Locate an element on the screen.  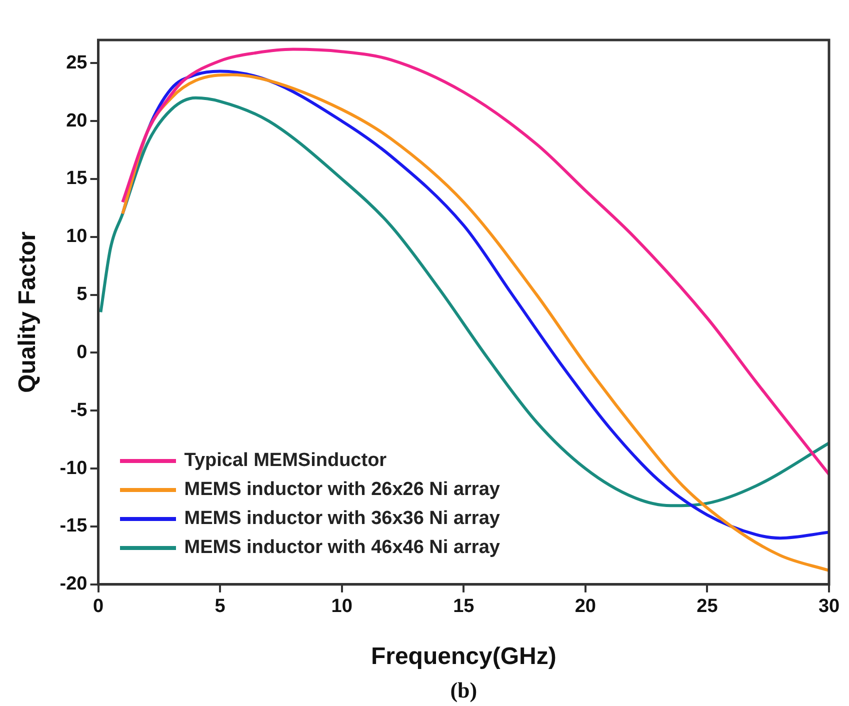
x-axis-title: Frequency(GHz) is located at coordinates (463, 656).